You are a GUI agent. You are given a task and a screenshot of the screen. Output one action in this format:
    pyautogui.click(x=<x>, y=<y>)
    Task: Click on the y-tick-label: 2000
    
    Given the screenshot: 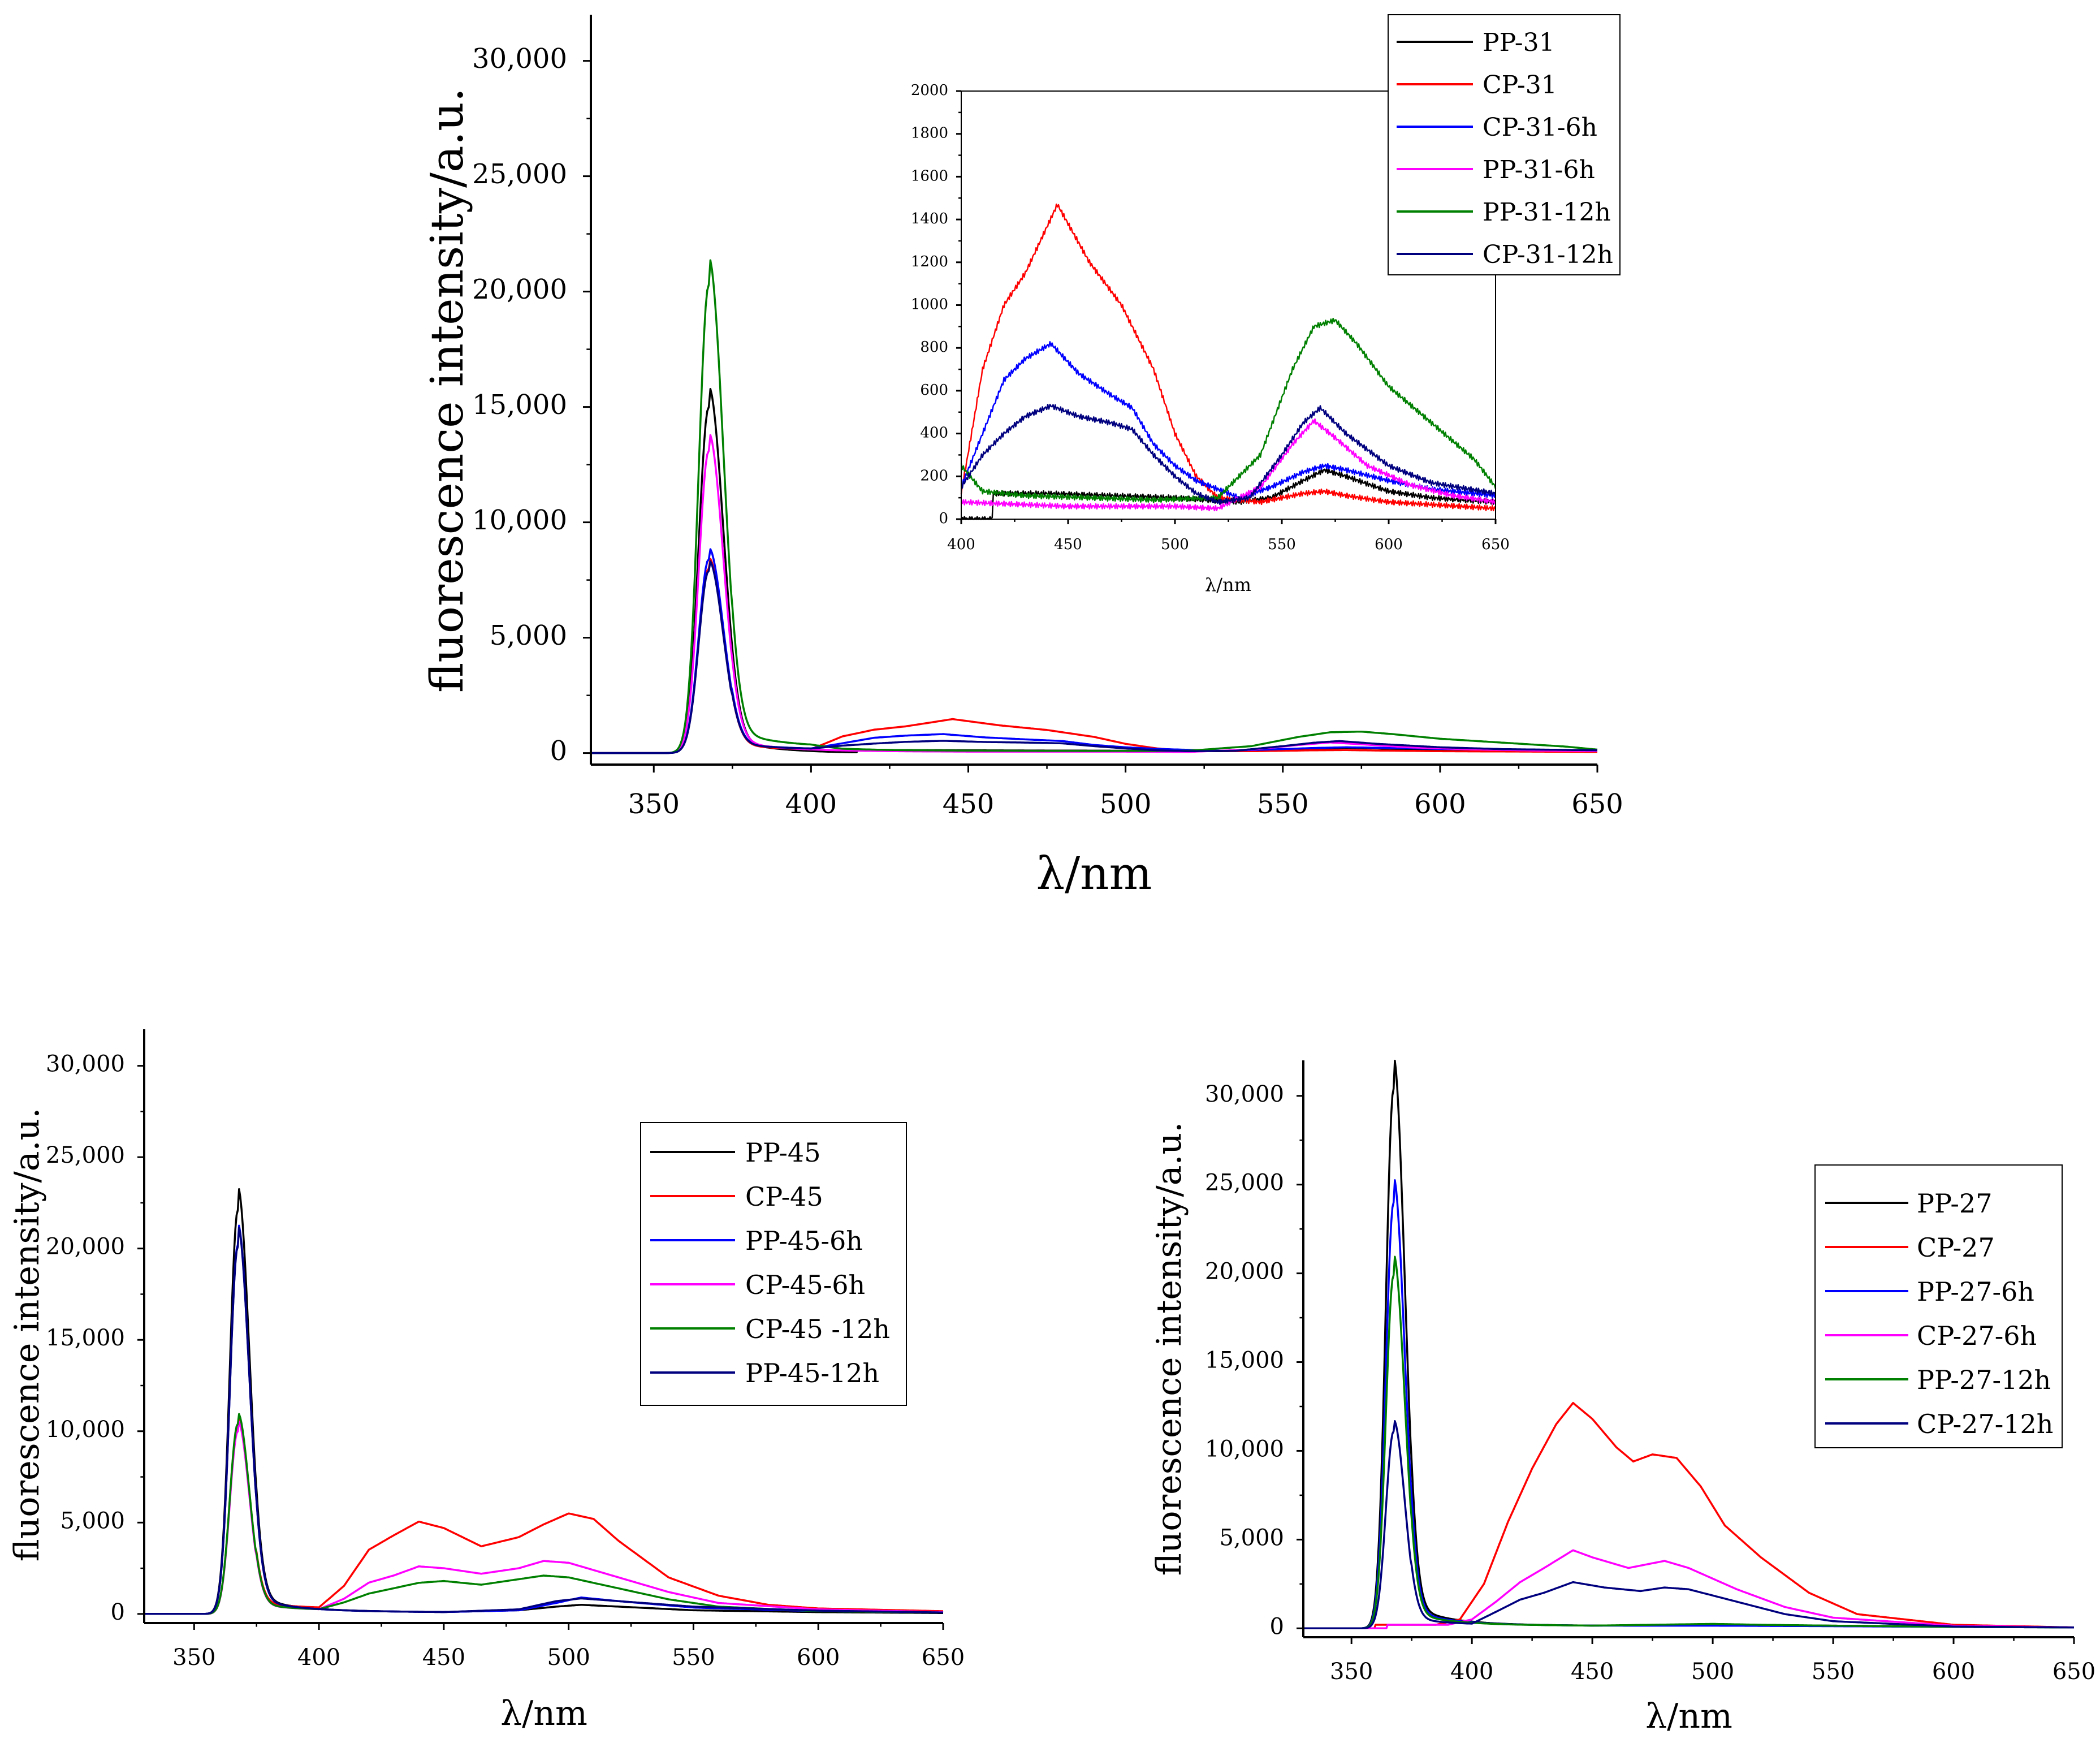 What is the action you would take?
    pyautogui.click(x=929, y=91)
    